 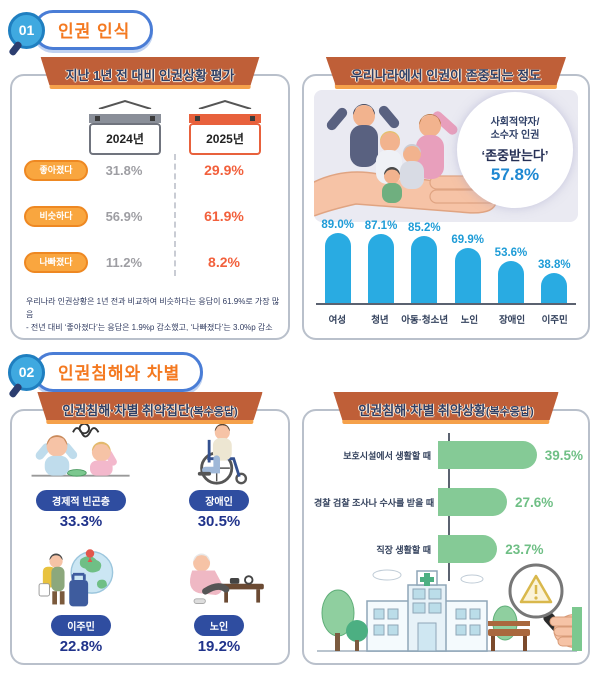 I want to click on bar-column: 85.2%, so click(x=424, y=263).